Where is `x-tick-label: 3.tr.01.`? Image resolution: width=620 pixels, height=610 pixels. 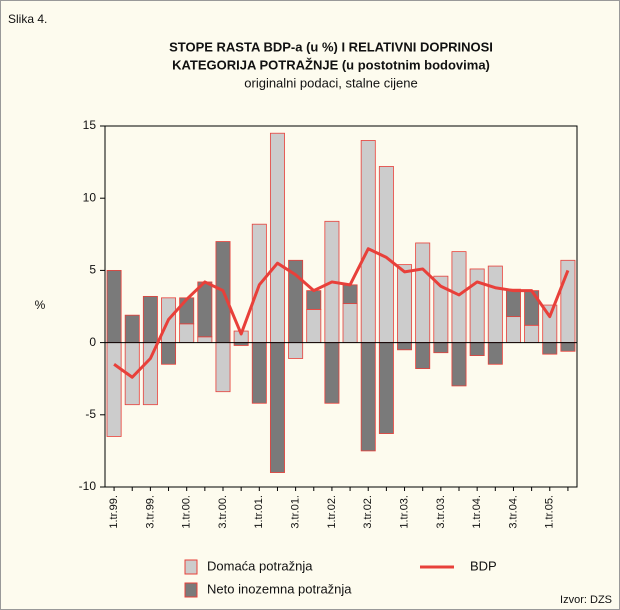 x-tick-label: 3.tr.01. is located at coordinates (296, 512).